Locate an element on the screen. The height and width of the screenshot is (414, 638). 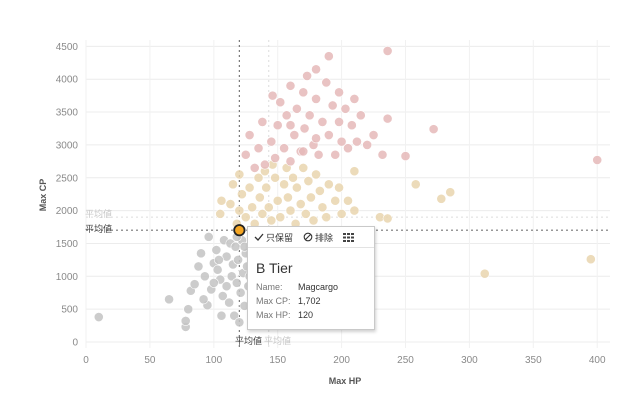
keep-only-button: 只保留 is located at coordinates (272, 237).